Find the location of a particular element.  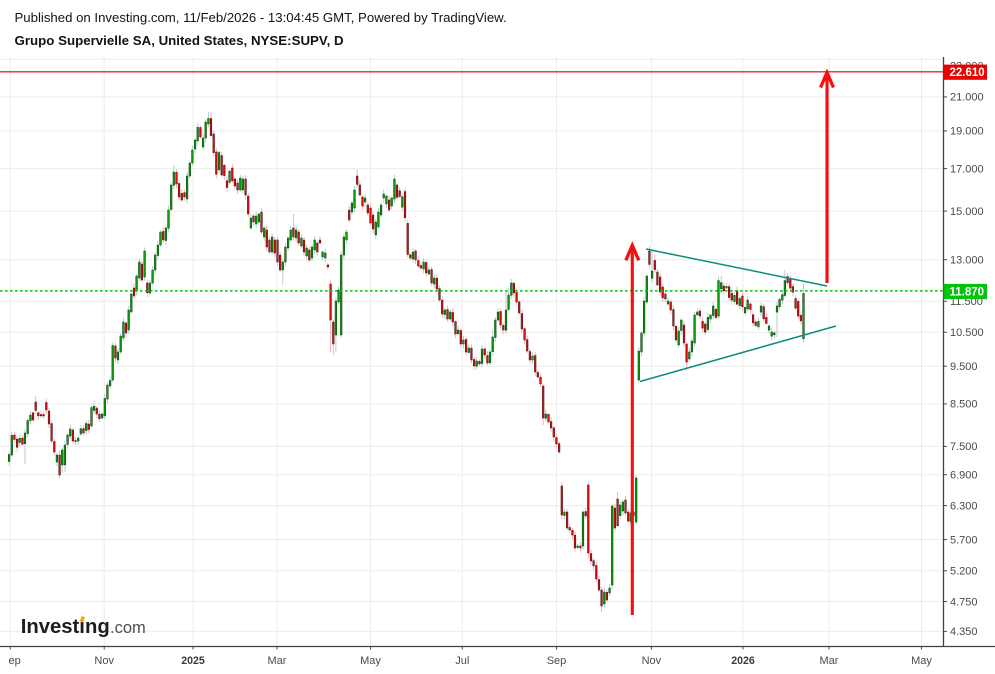

svg-text: ep is located at coordinates (15, 661).